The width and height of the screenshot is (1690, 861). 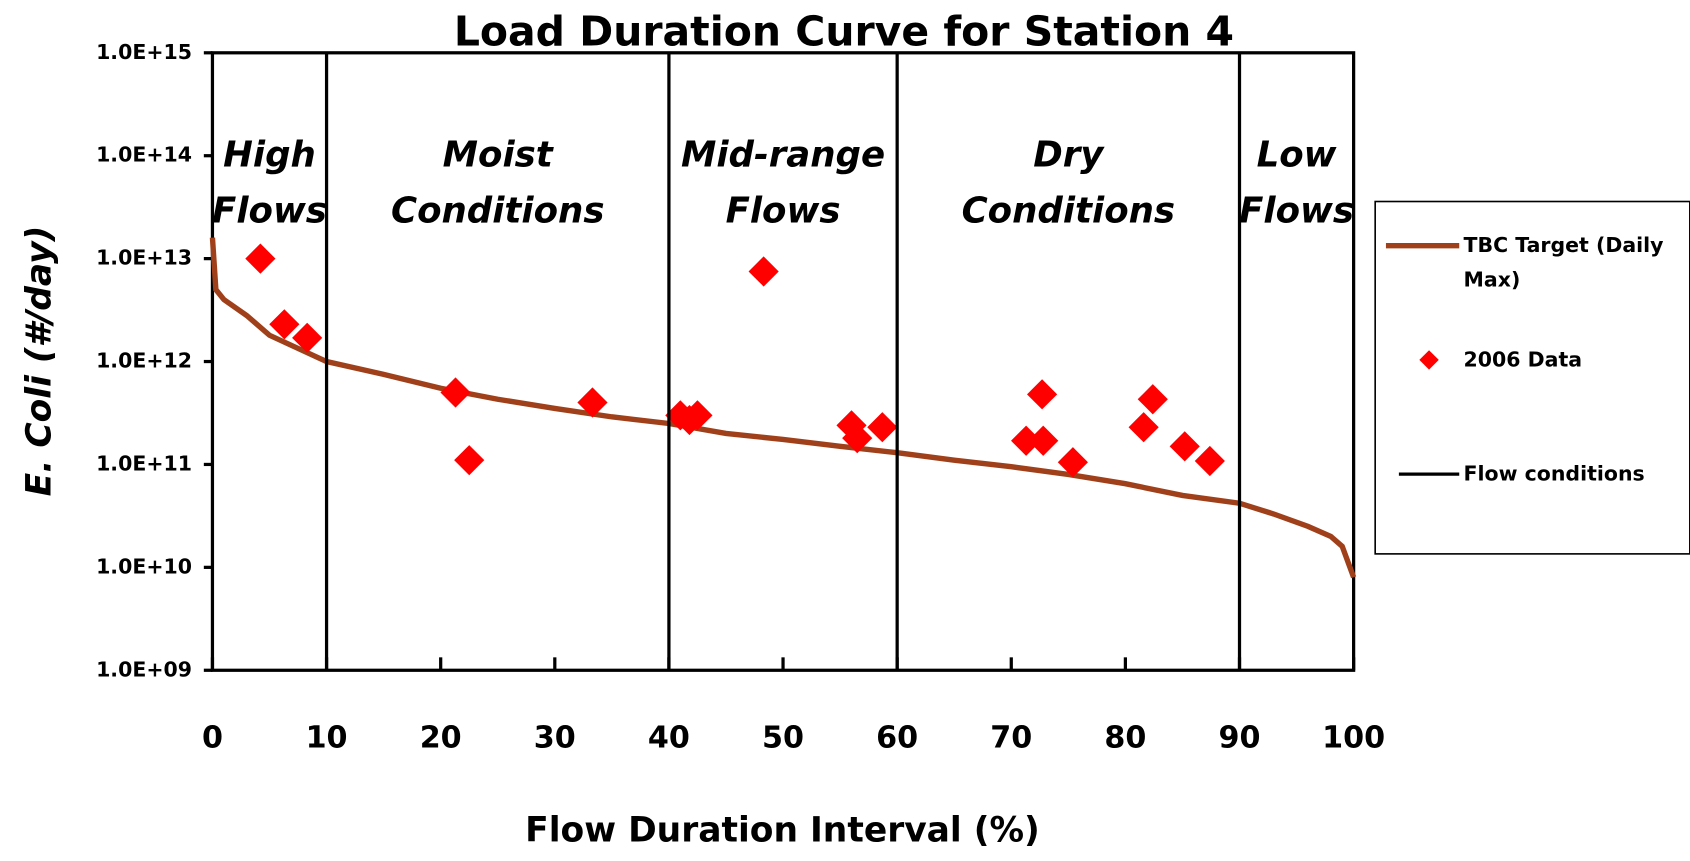 What do you see at coordinates (1297, 154) in the screenshot?
I see `region-label: Low` at bounding box center [1297, 154].